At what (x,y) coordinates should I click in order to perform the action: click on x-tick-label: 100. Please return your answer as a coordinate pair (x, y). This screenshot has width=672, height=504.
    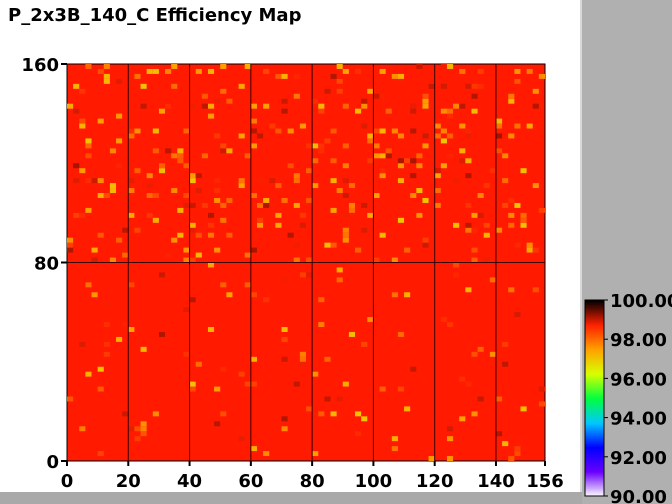
    Looking at the image, I should click on (374, 481).